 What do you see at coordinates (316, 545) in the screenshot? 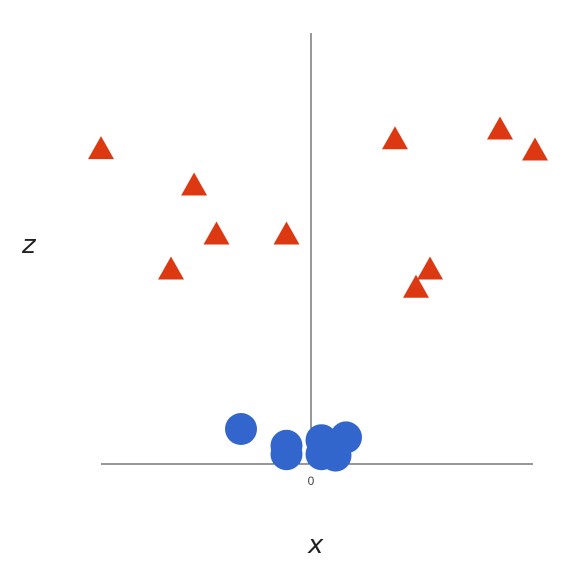
I see `x-axis-title: x` at bounding box center [316, 545].